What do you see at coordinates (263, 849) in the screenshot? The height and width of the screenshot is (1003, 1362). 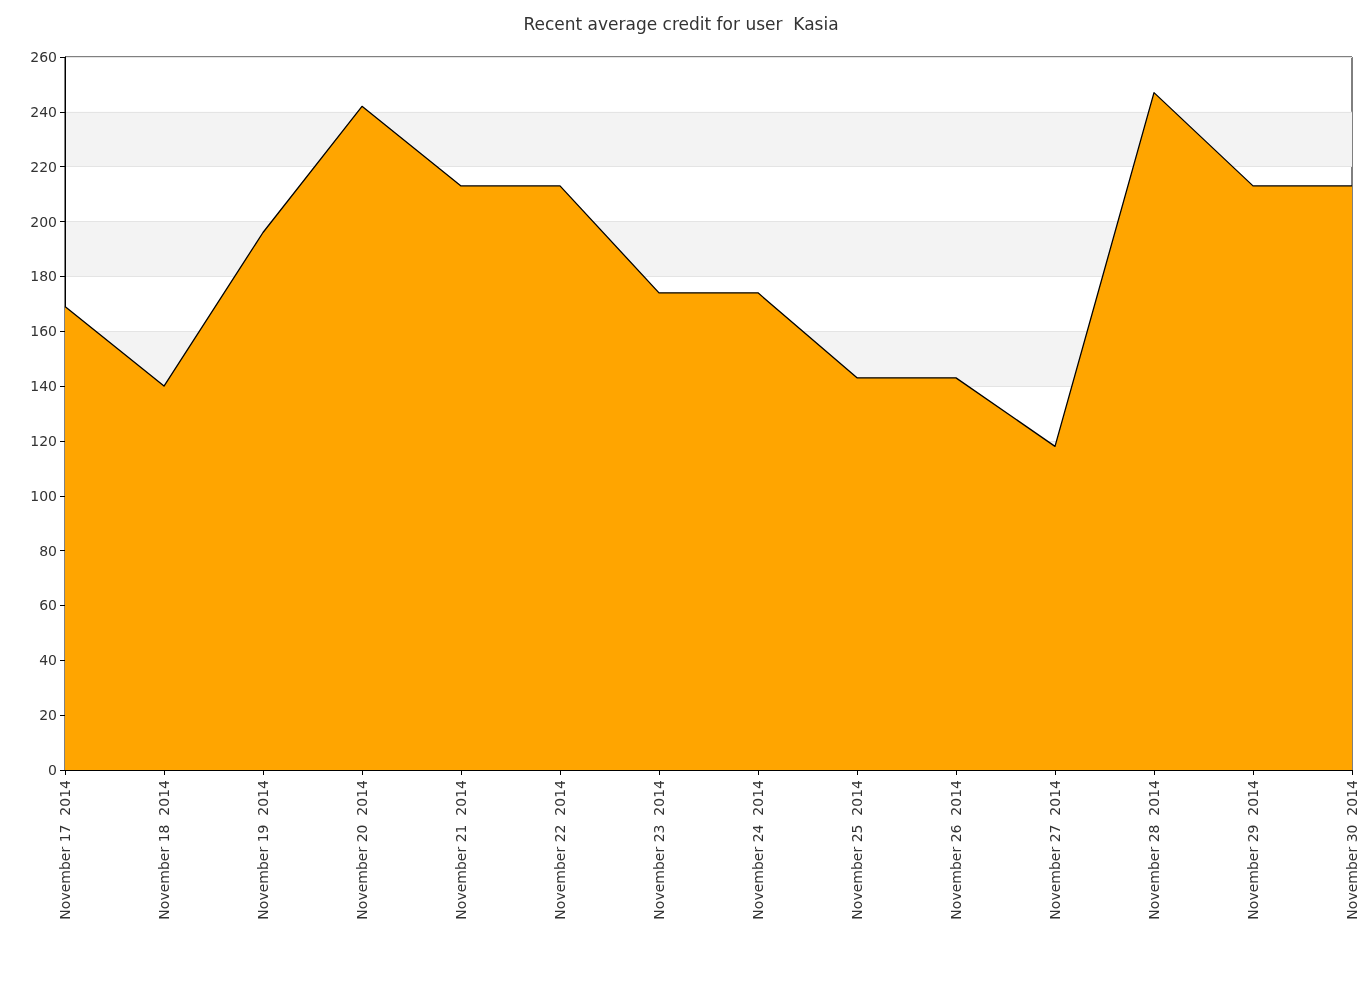 I see `x-tick-label: November 19 2014` at bounding box center [263, 849].